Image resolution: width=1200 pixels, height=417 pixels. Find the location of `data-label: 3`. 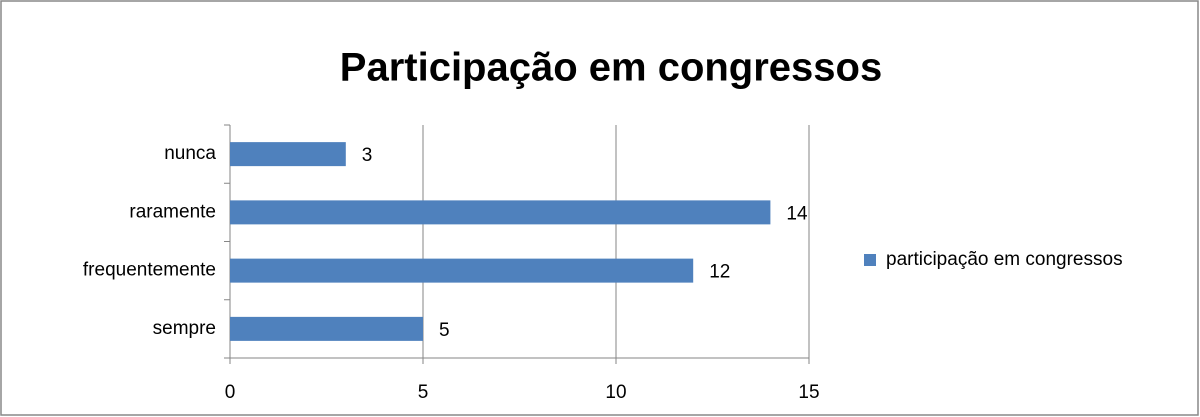

data-label: 3 is located at coordinates (367, 155).